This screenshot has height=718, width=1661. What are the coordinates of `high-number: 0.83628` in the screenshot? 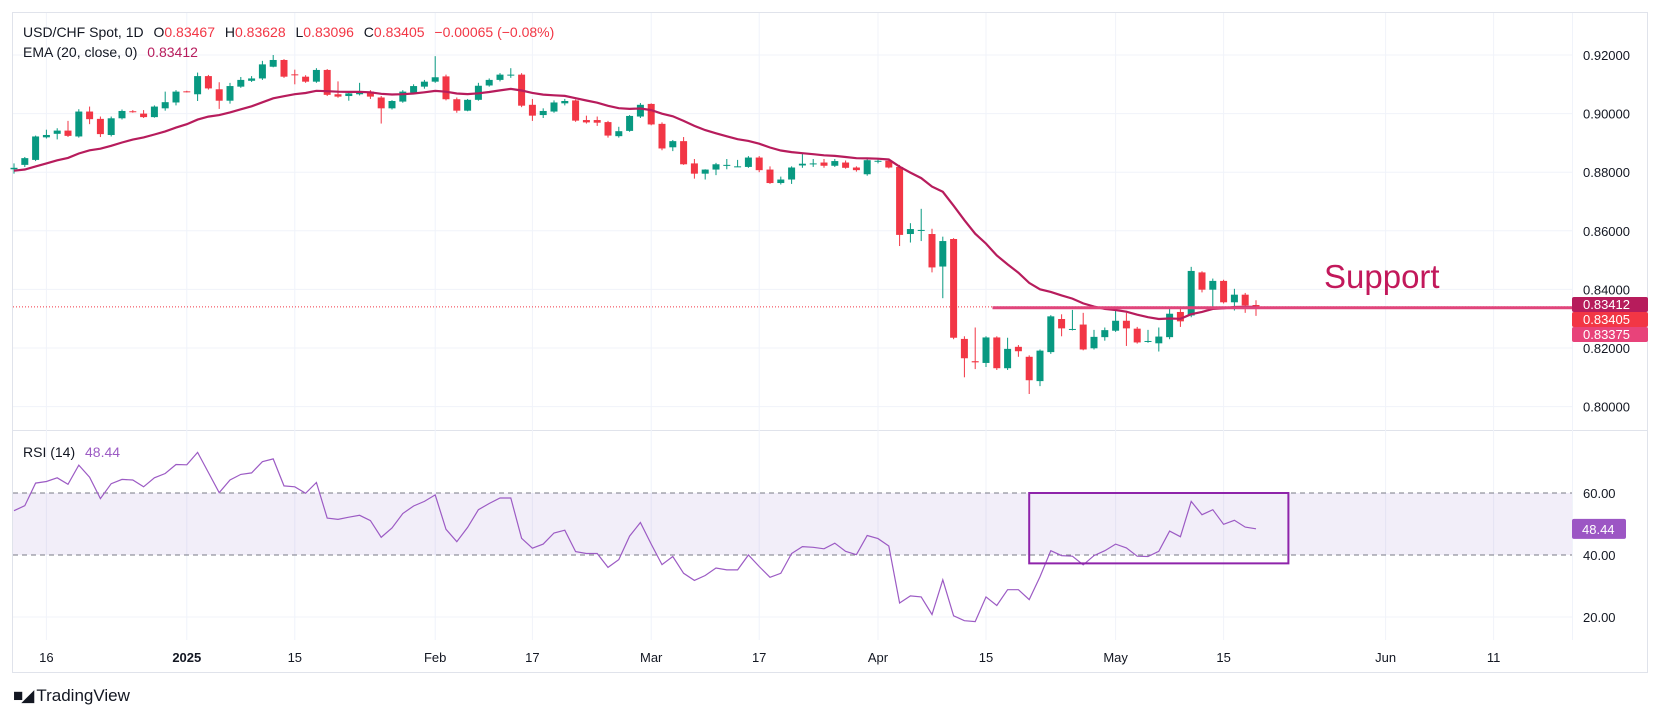 It's located at (260, 32).